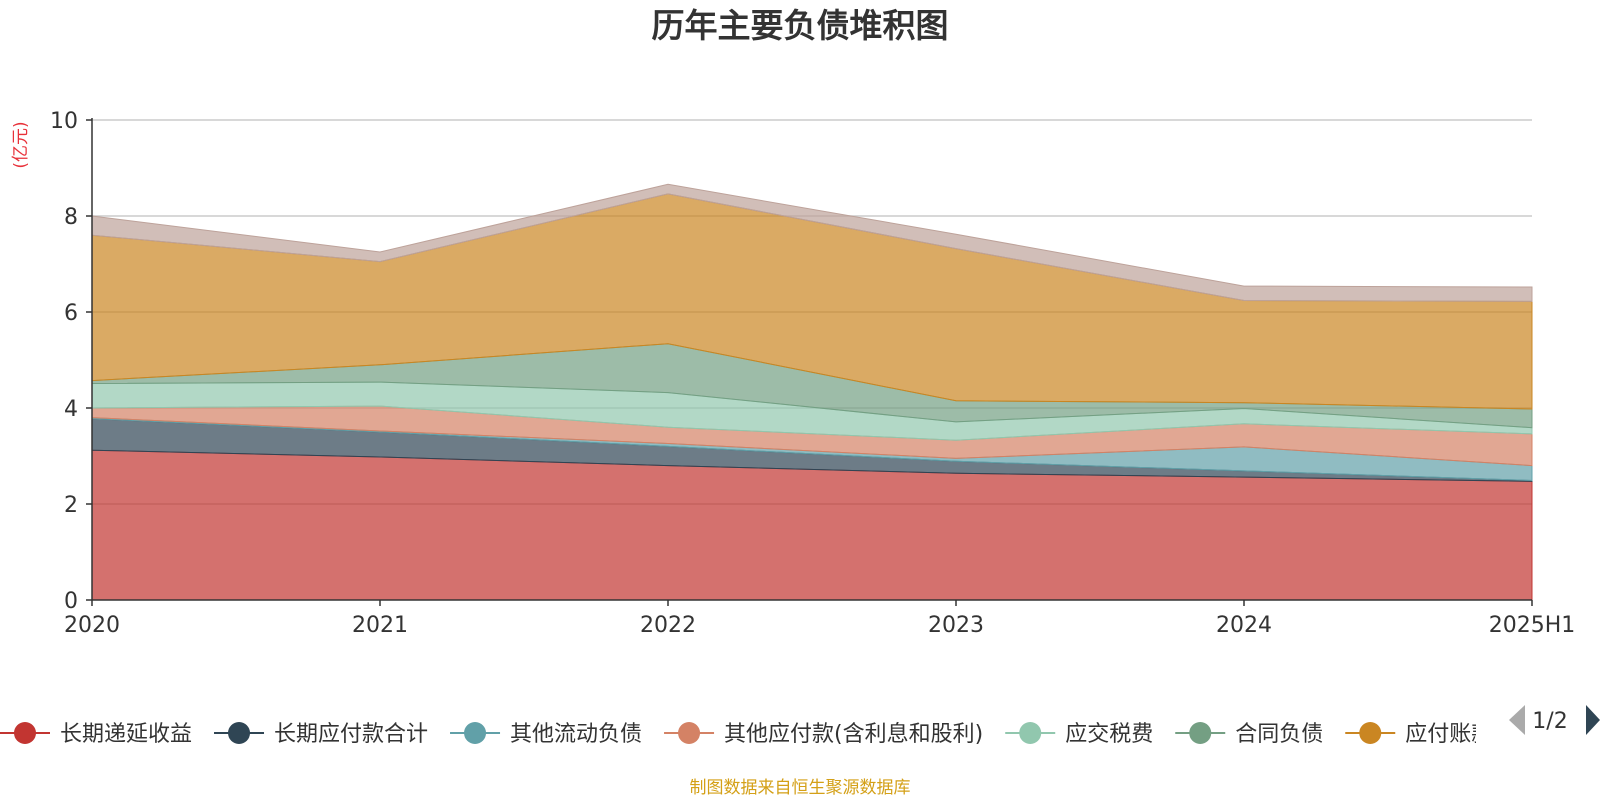  Describe the element at coordinates (1279, 734) in the screenshot. I see `legend-label: 合同负债` at that location.